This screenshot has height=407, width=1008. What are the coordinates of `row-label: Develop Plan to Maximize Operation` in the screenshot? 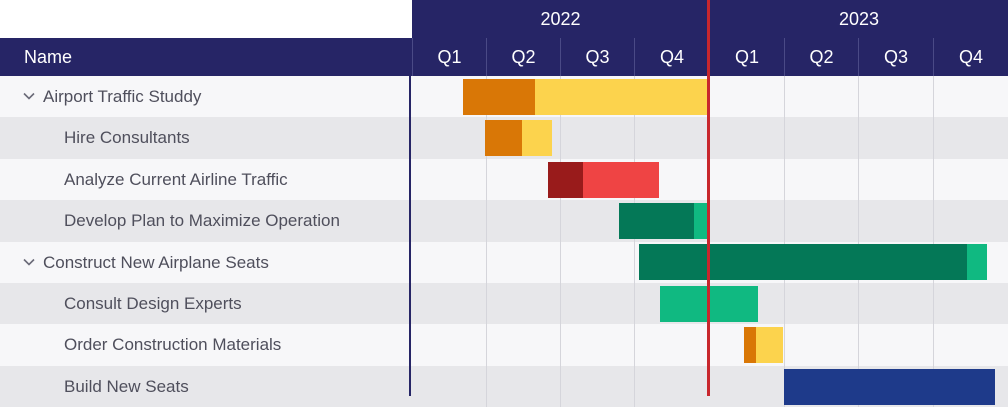 It's located at (202, 221).